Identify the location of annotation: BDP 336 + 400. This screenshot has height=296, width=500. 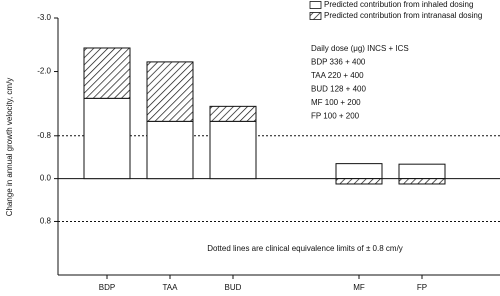
(338, 62).